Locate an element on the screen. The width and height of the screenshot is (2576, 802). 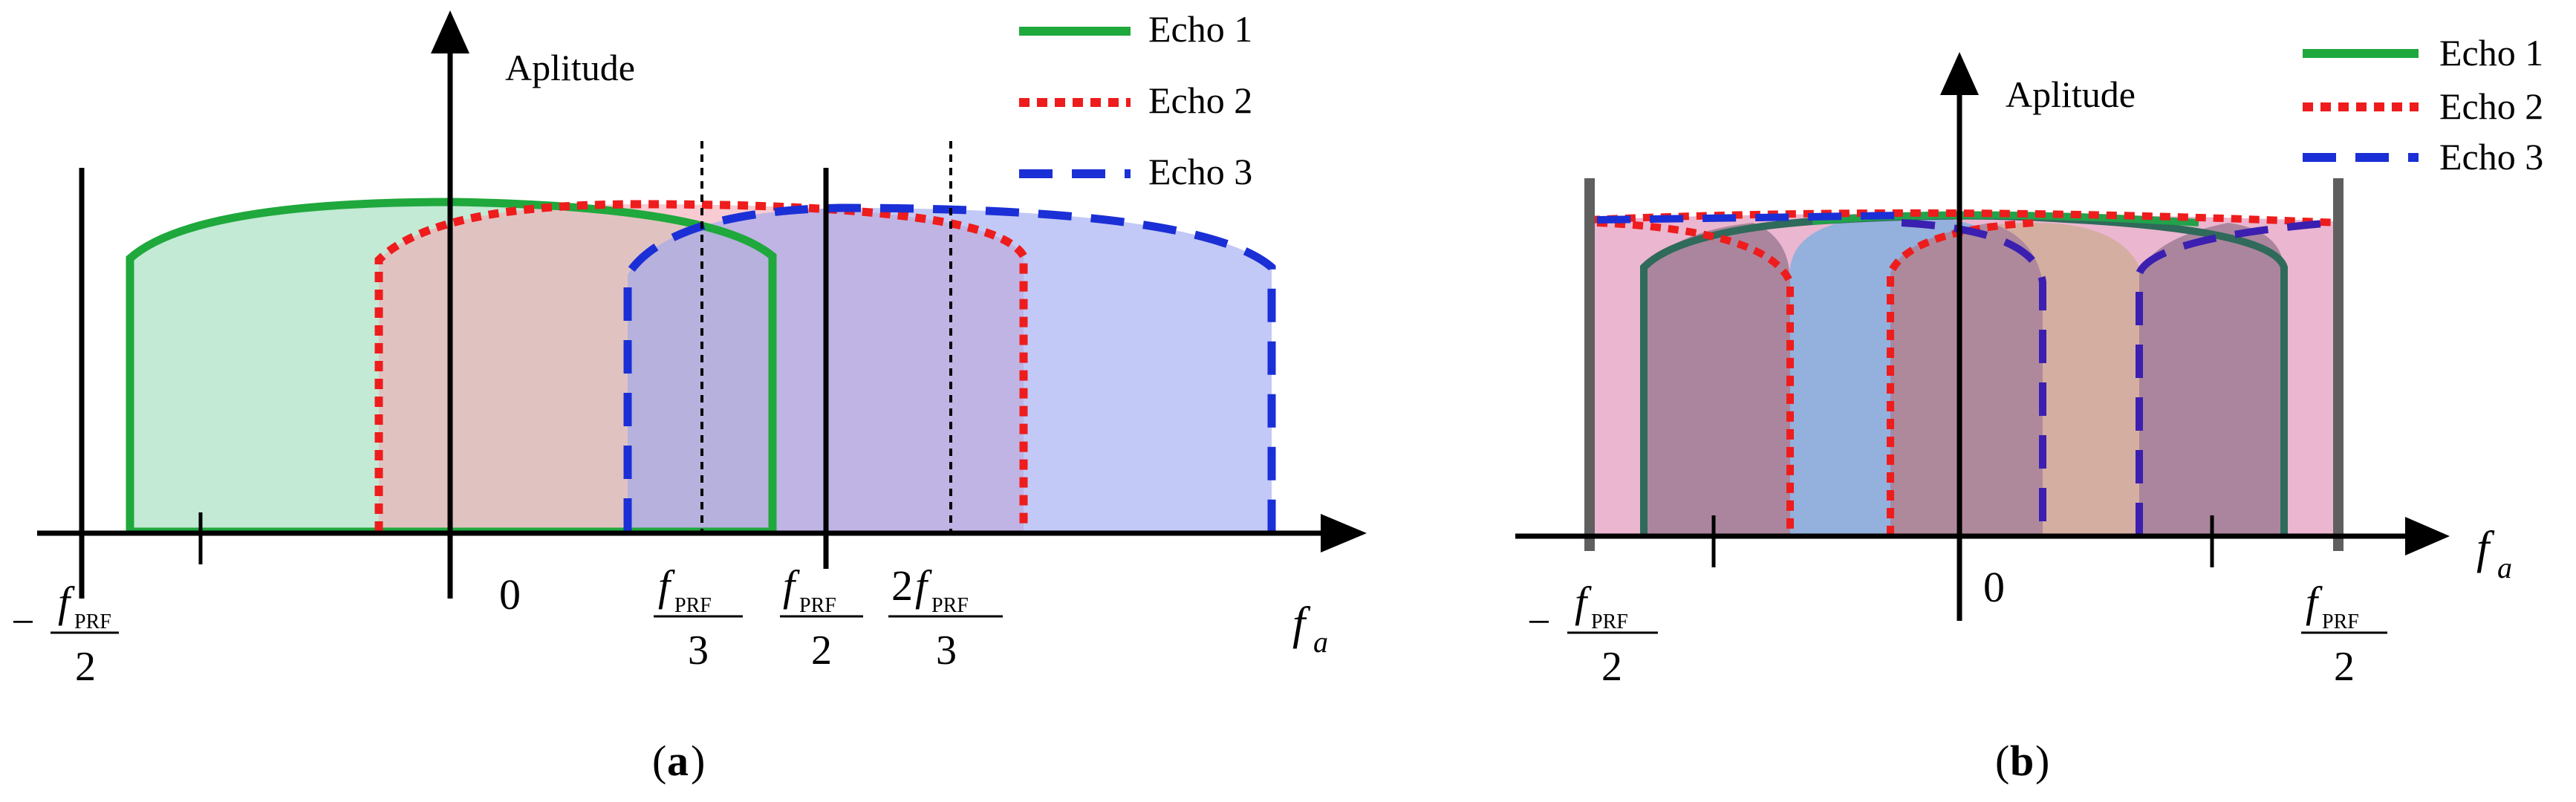
label-fprf-half-a: f PRF 2 is located at coordinates (821, 617).